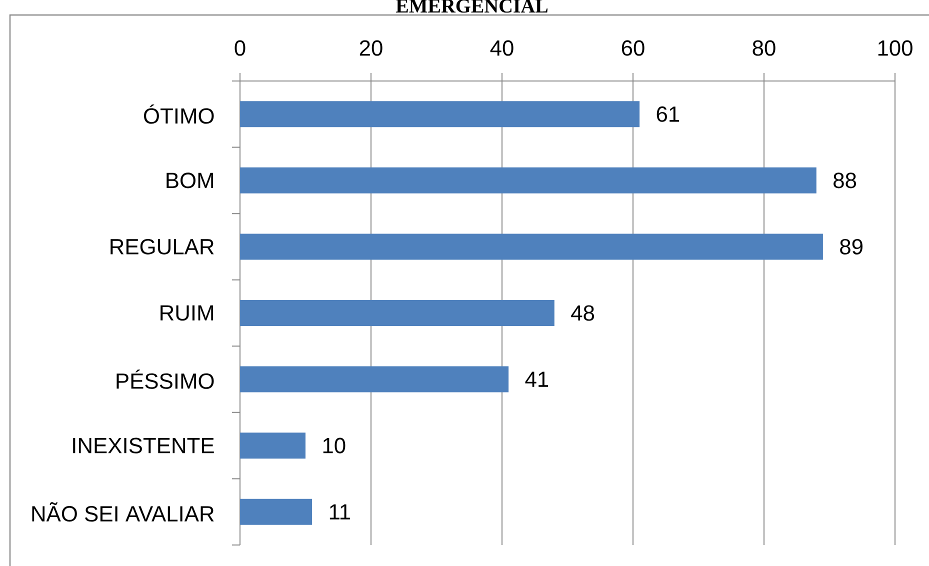  What do you see at coordinates (187, 313) in the screenshot?
I see `y-tick-label: RUIM` at bounding box center [187, 313].